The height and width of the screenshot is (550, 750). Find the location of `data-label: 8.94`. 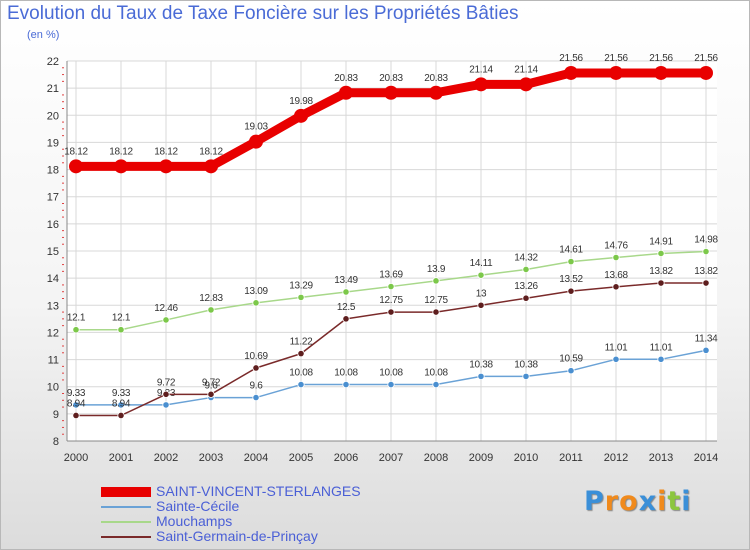

data-label: 8.94 is located at coordinates (76, 403).